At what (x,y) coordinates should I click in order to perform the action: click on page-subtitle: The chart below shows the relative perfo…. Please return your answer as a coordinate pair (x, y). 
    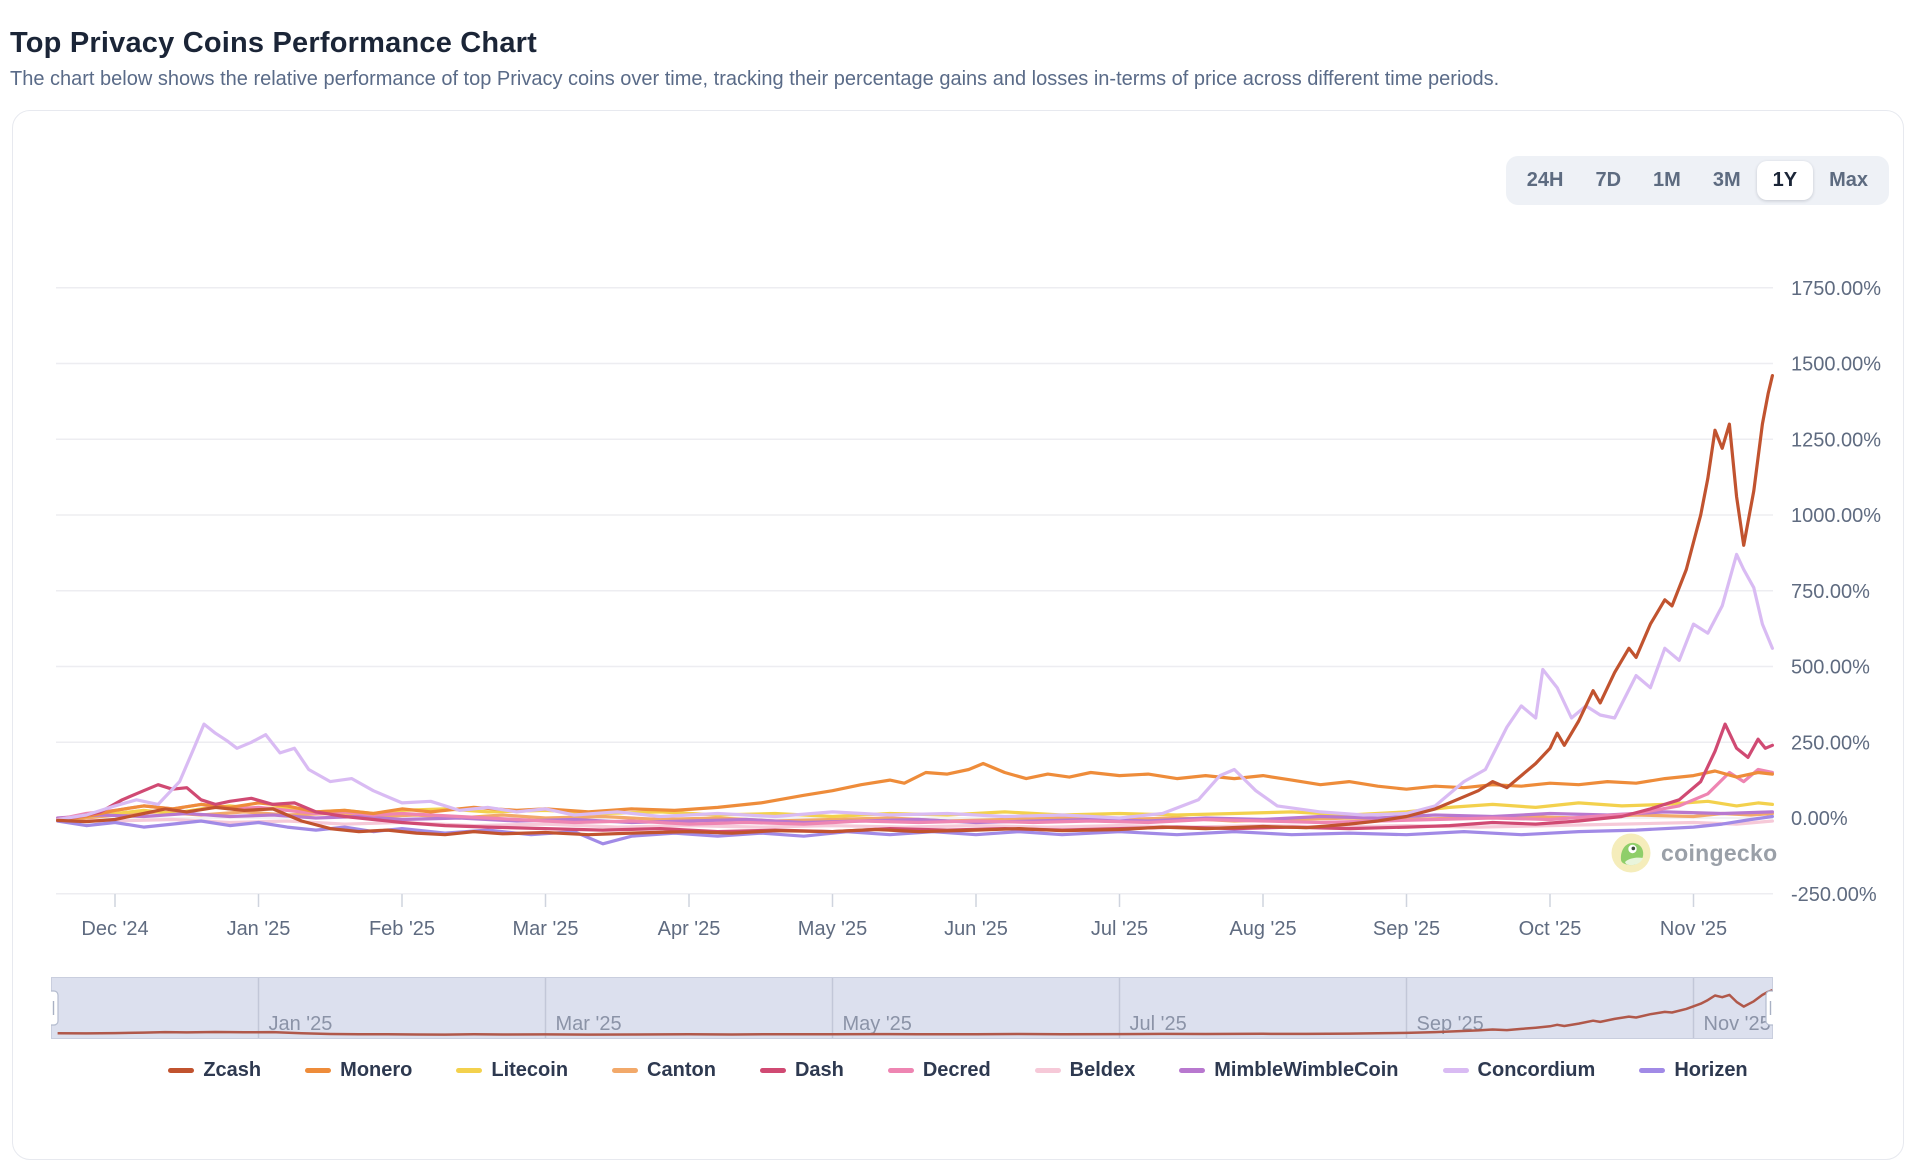
    Looking at the image, I should click on (755, 79).